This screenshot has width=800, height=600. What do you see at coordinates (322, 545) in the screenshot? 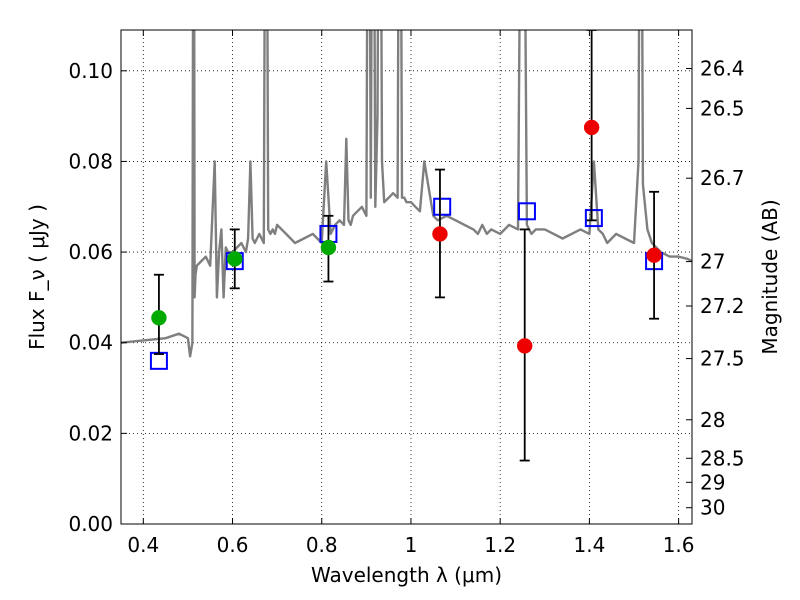
I see `x-tick-label: 0.8` at bounding box center [322, 545].